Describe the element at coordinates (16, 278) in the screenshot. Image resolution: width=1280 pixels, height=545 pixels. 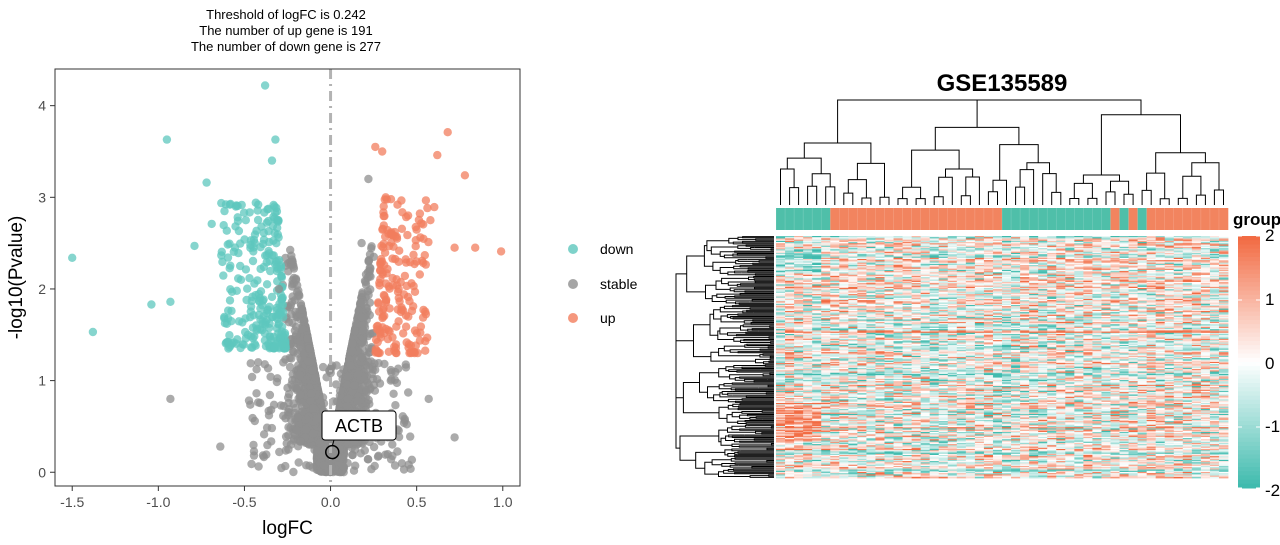
I see `y-axis-label: -log10(Pvalue)` at that location.